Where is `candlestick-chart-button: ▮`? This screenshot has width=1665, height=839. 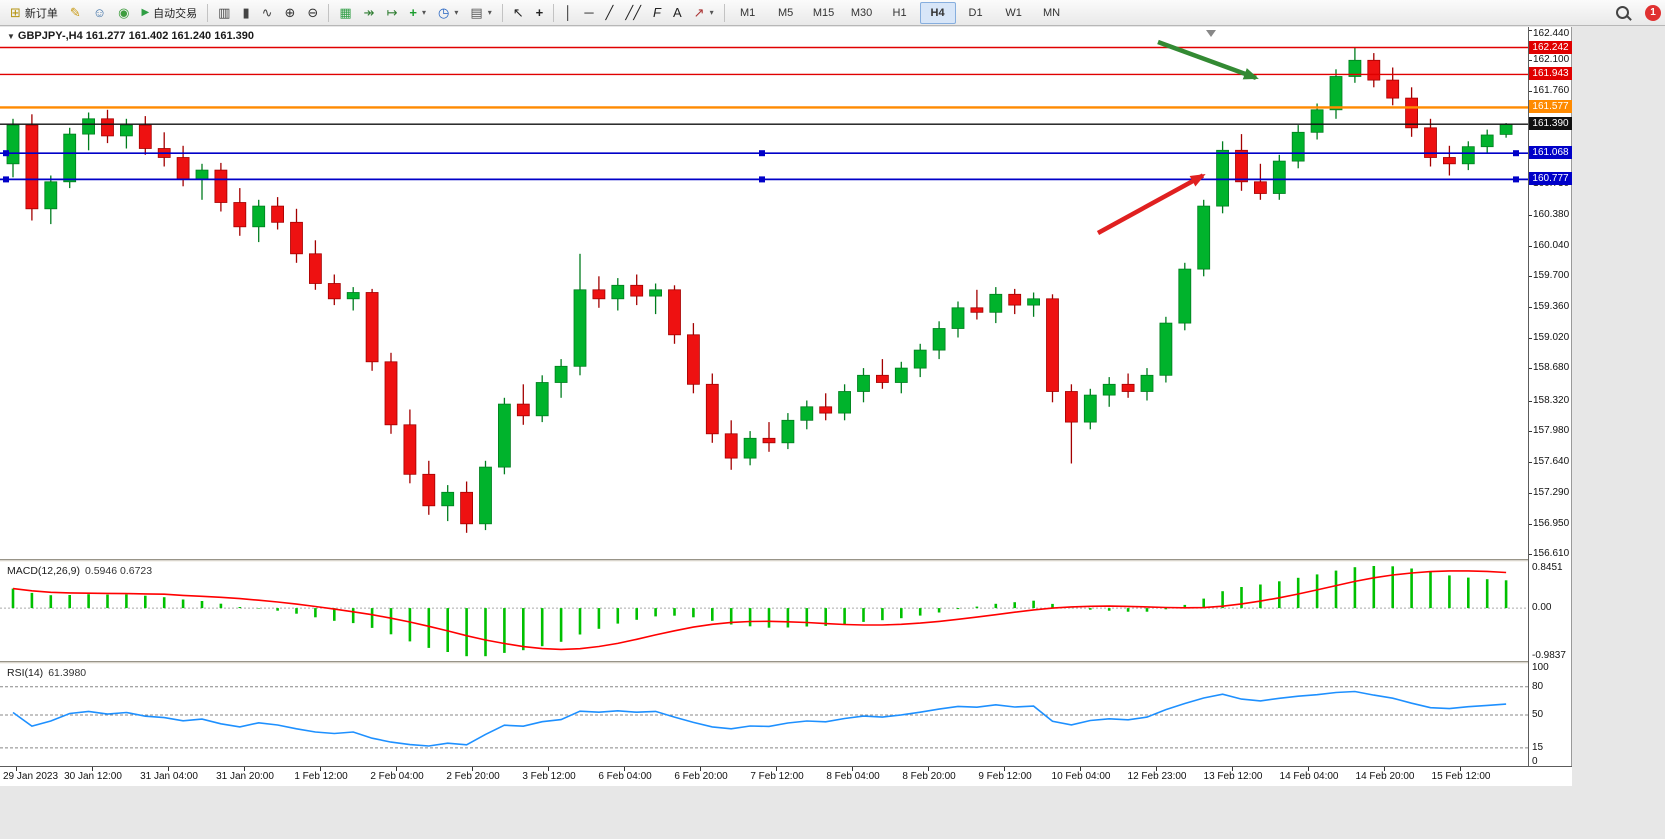 candlestick-chart-button: ▮ is located at coordinates (245, 13).